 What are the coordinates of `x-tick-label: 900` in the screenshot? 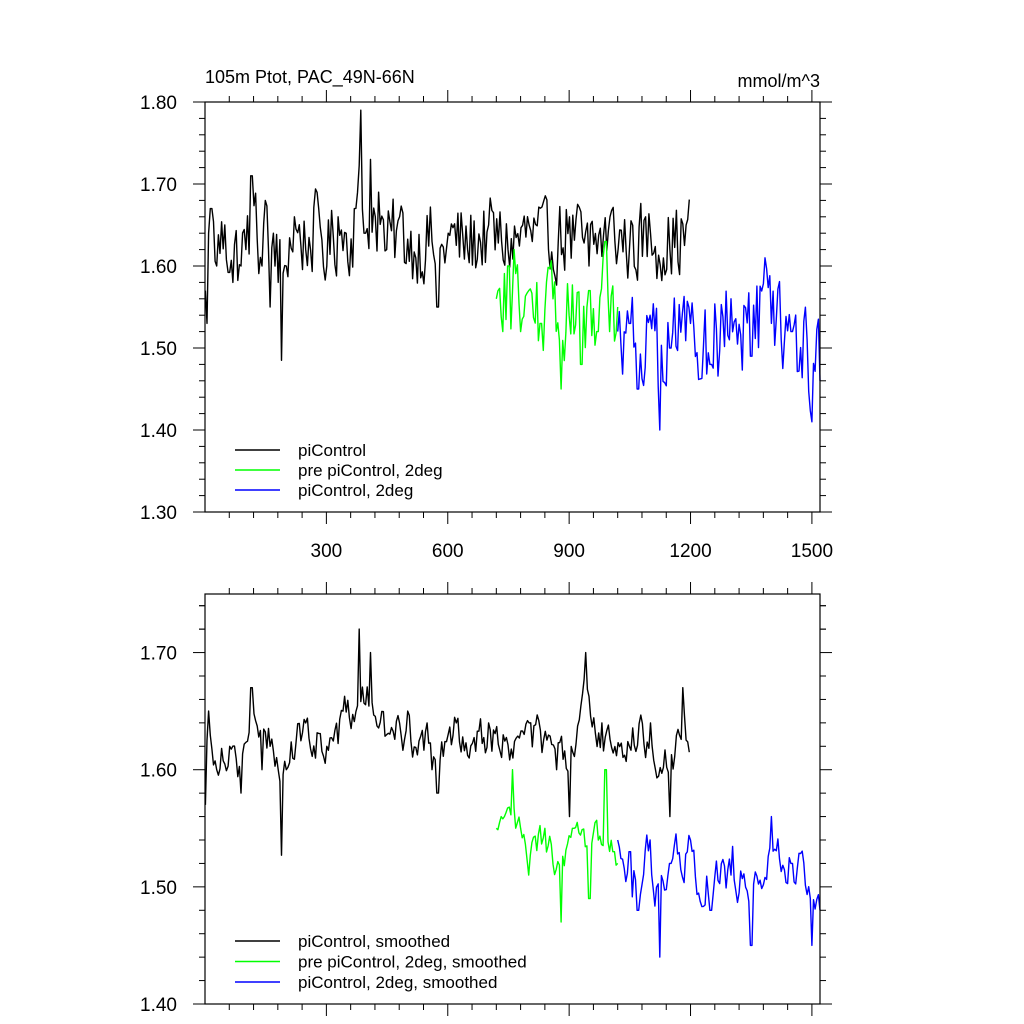 It's located at (569, 551).